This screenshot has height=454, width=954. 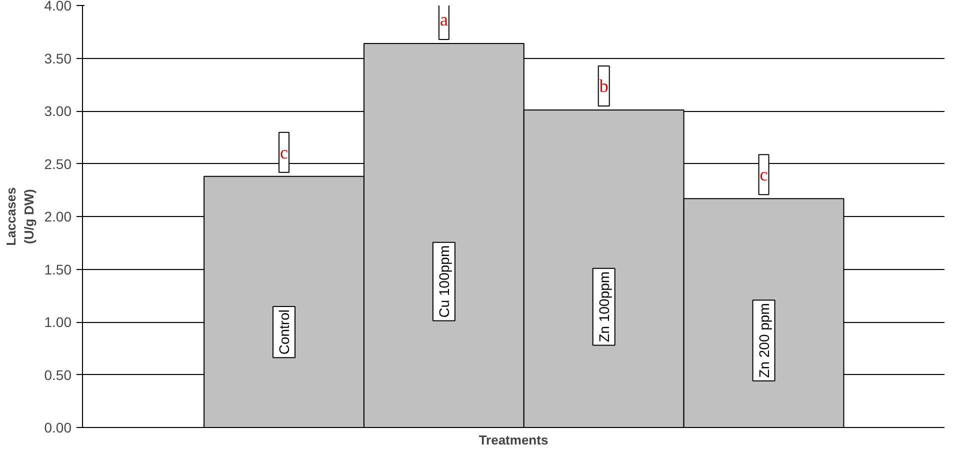 I want to click on y-tick-label: 2.00, so click(x=58, y=216).